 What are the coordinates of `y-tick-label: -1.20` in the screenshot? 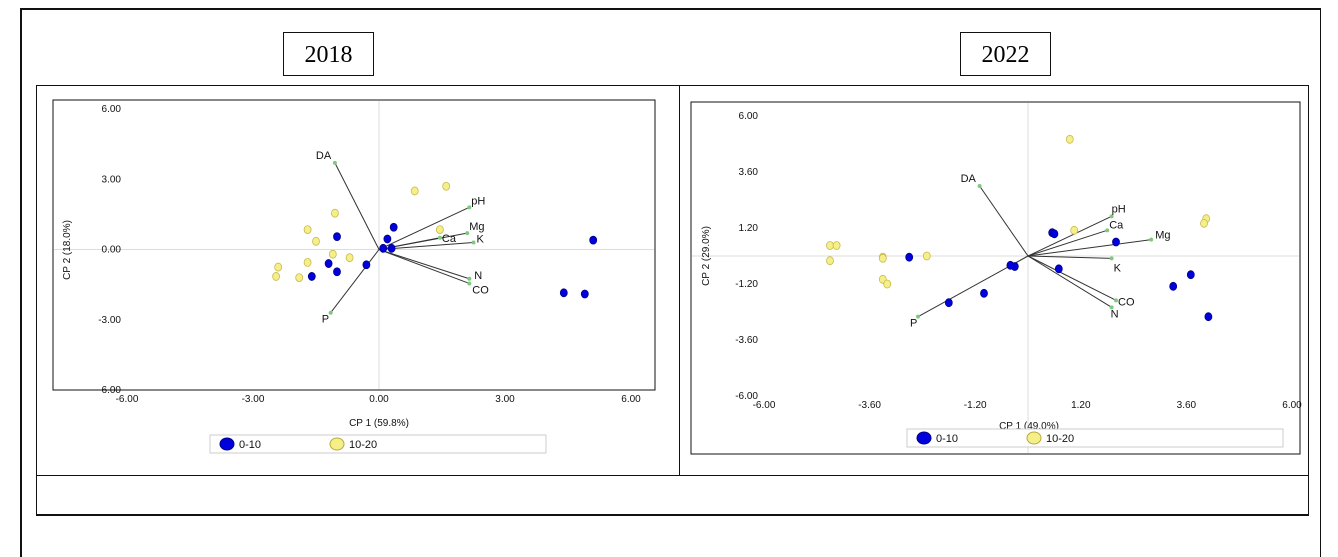 It's located at (746, 284).